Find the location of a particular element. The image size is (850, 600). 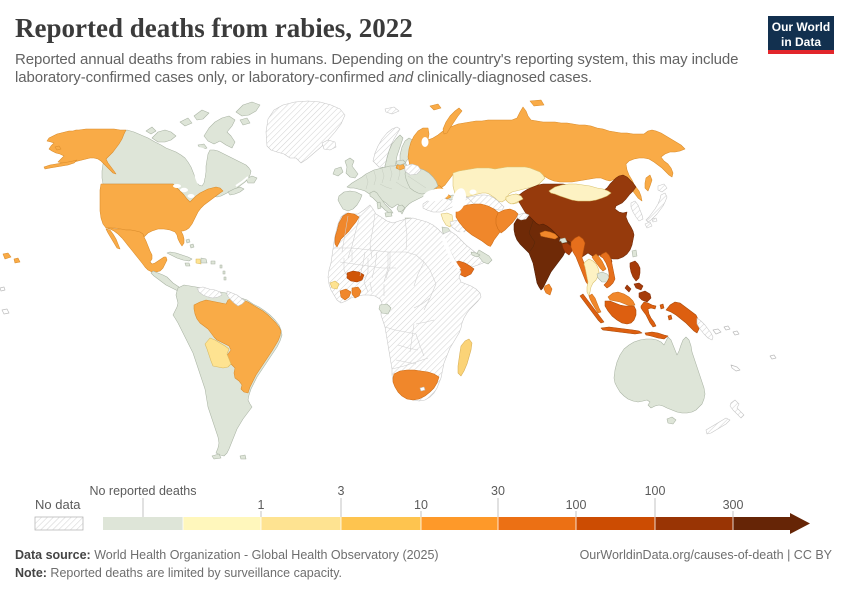

svg-text: 300 is located at coordinates (733, 505).